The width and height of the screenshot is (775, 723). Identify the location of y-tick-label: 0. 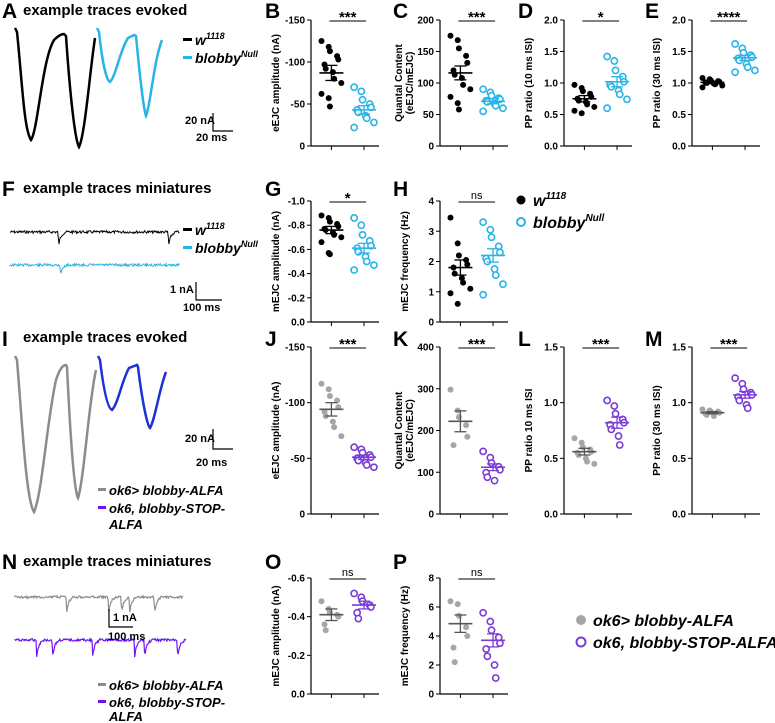
(431, 515).